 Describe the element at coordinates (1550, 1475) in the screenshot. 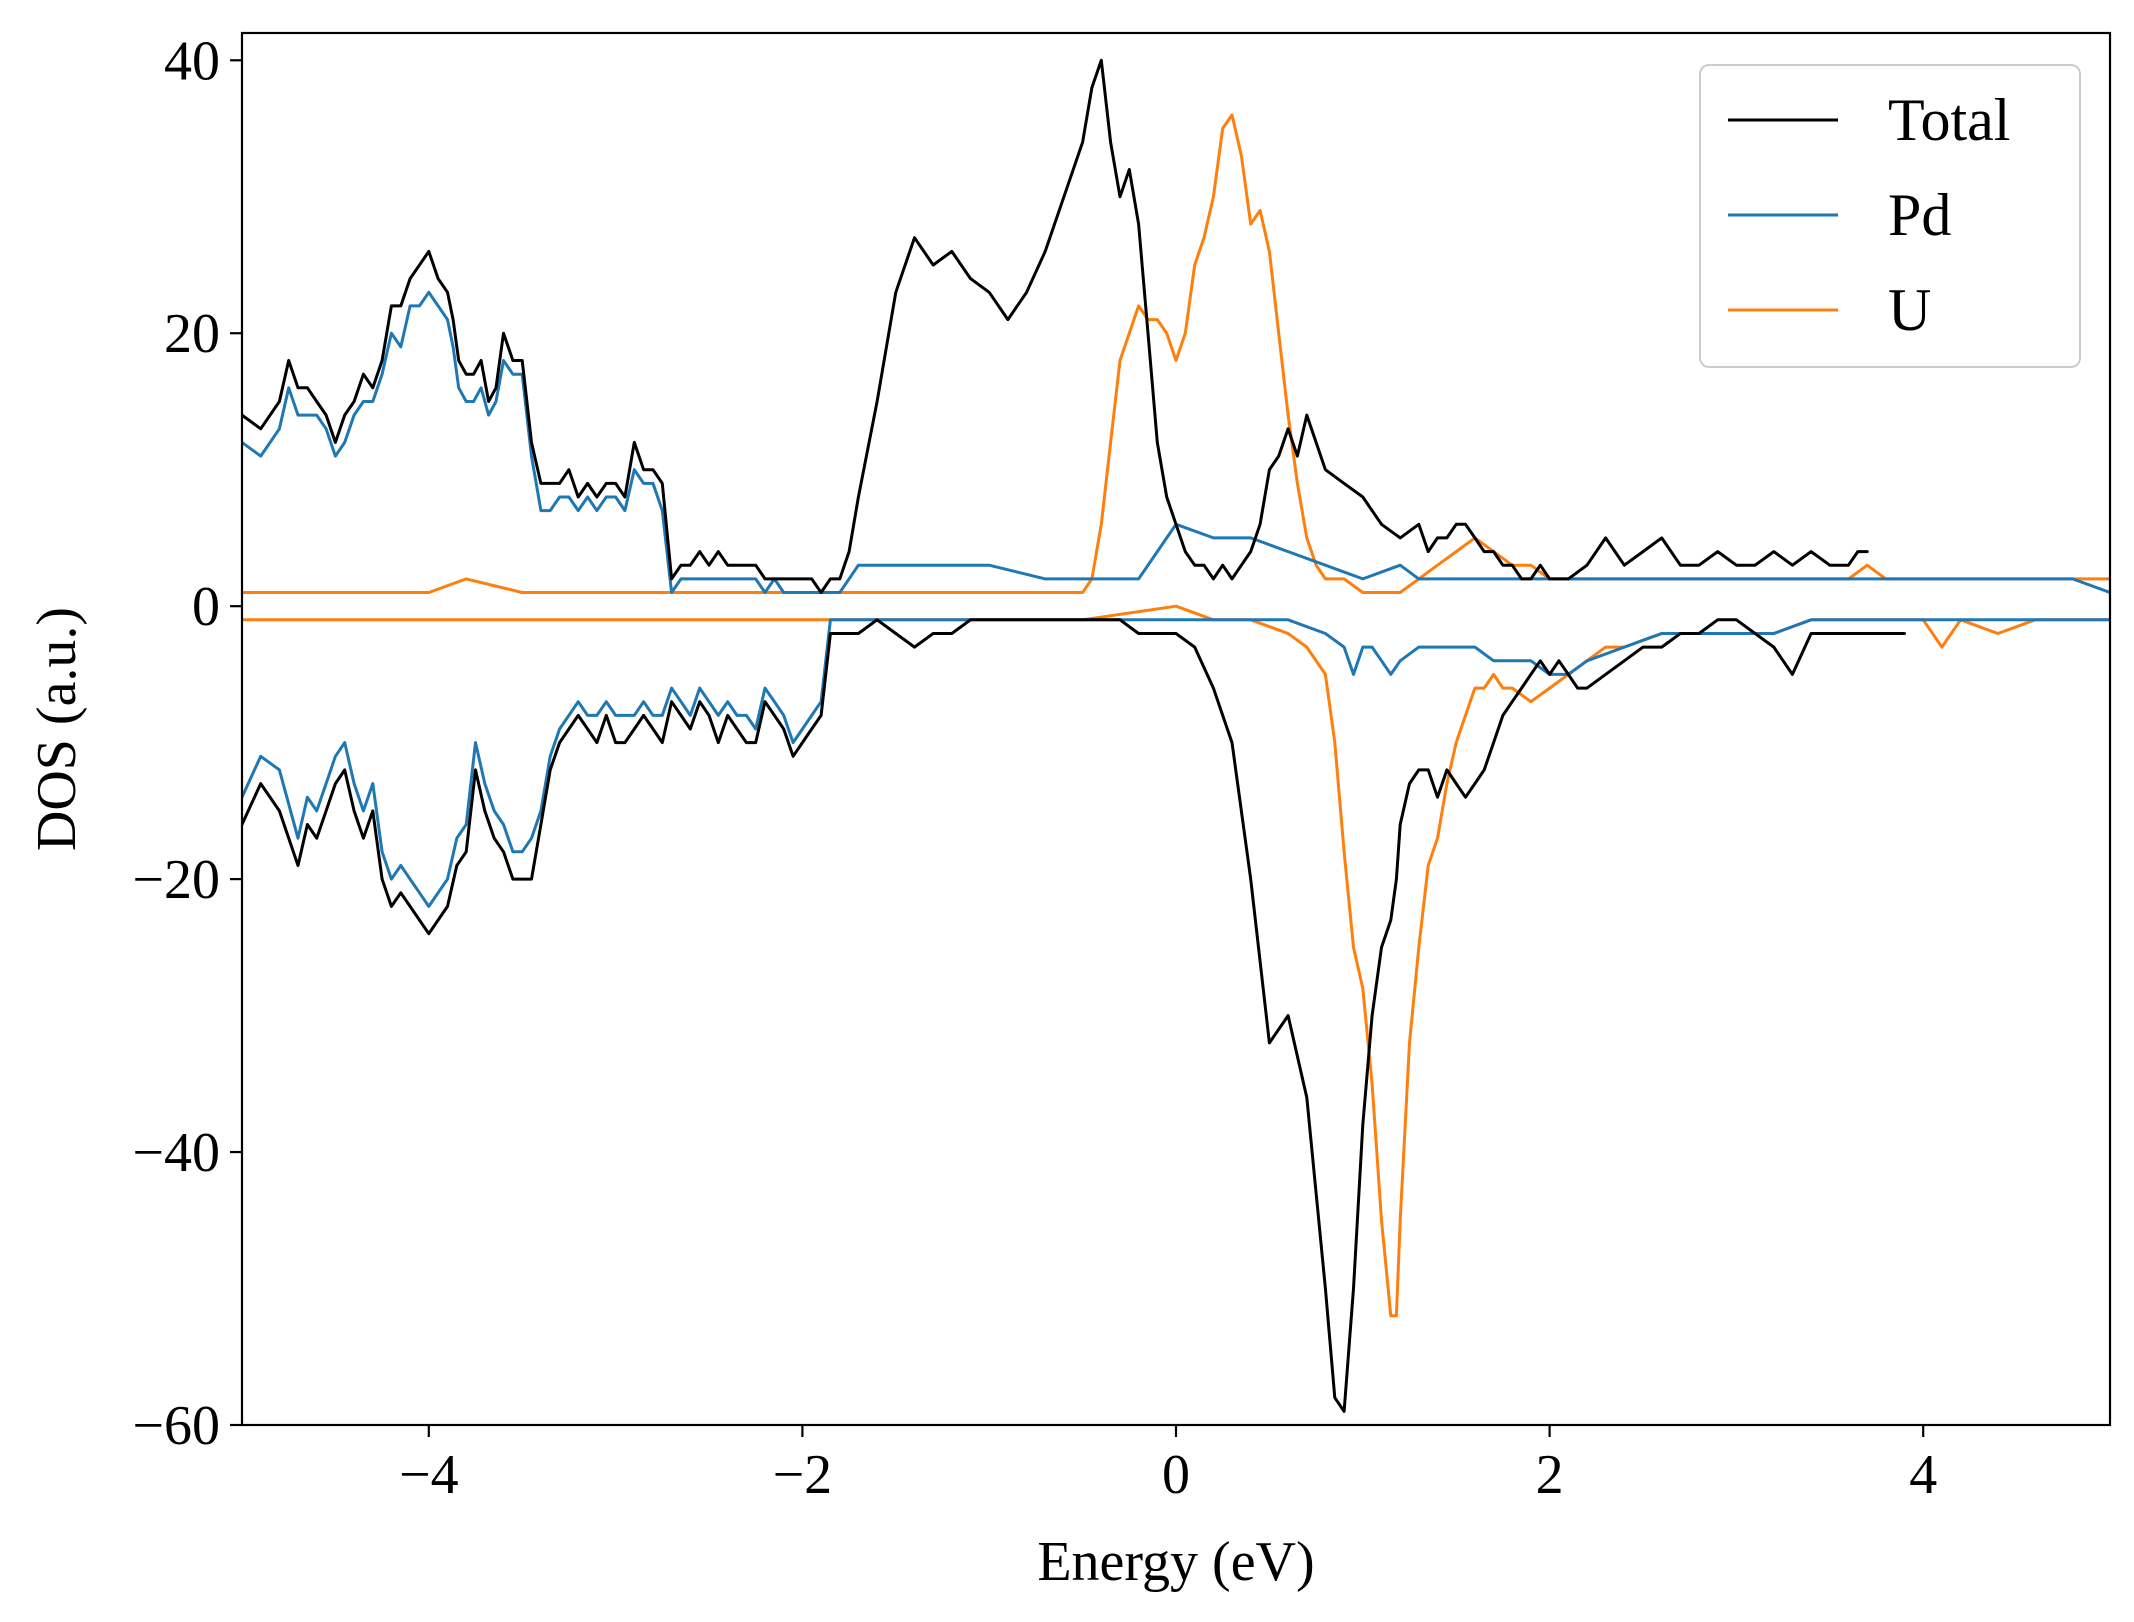

I see `x-tick-label: 2` at that location.